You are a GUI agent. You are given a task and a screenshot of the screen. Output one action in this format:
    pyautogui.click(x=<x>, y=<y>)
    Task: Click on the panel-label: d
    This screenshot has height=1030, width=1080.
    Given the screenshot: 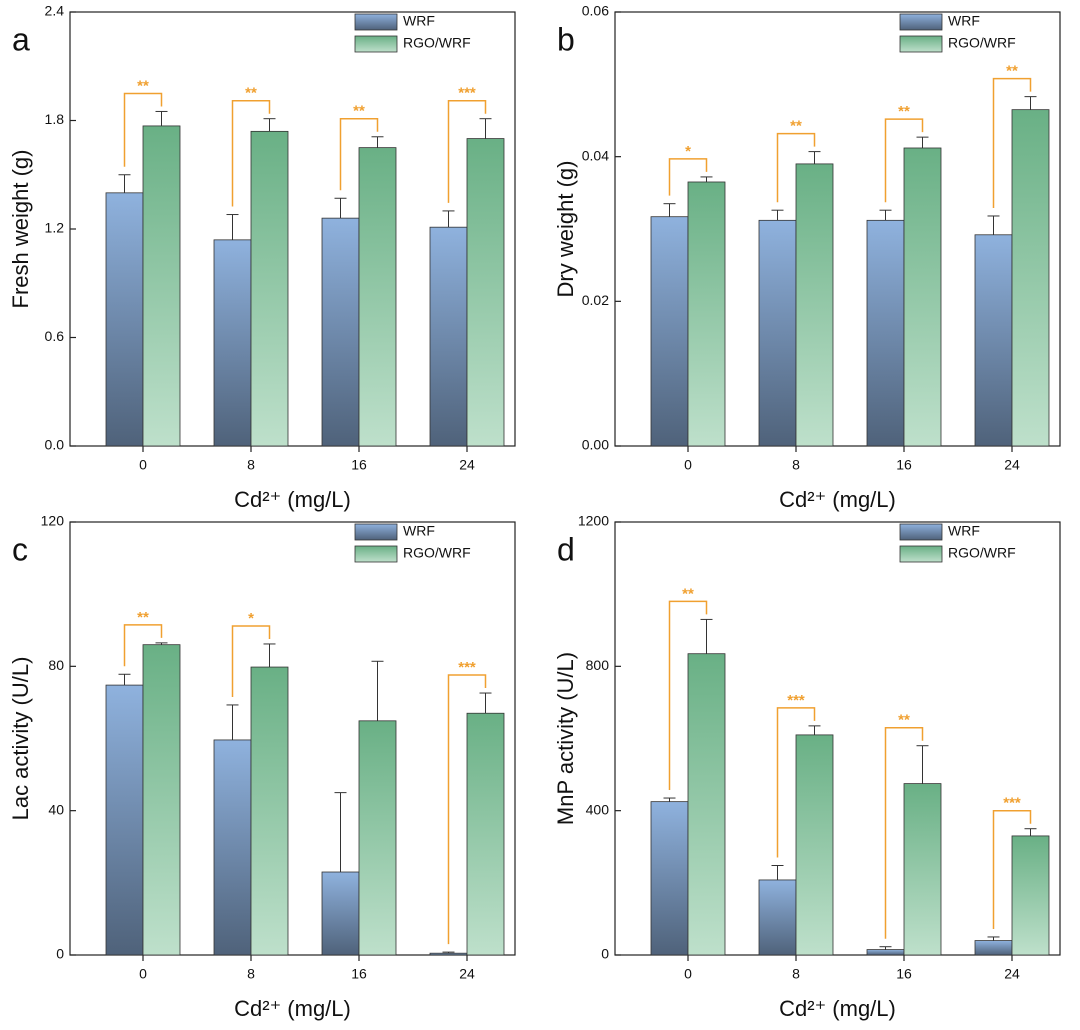 What is the action you would take?
    pyautogui.click(x=566, y=549)
    